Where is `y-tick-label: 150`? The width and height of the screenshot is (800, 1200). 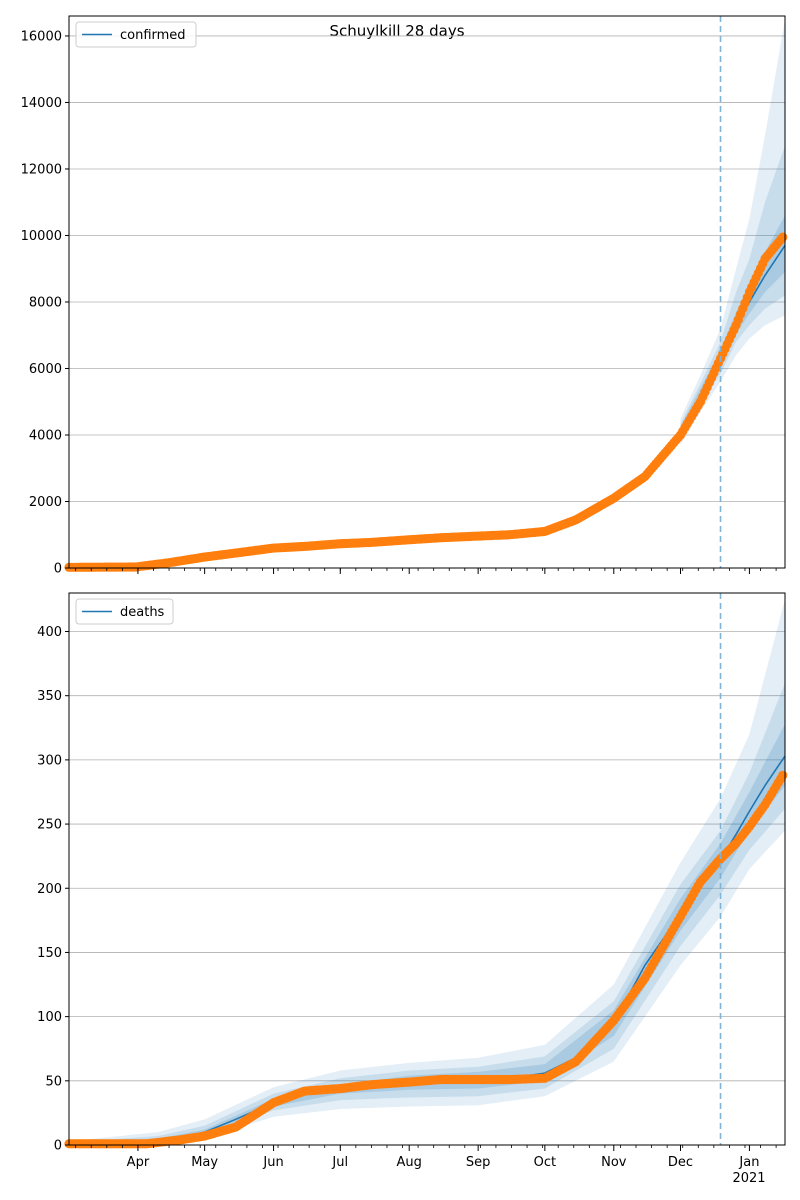 y-tick-label: 150 is located at coordinates (49, 953).